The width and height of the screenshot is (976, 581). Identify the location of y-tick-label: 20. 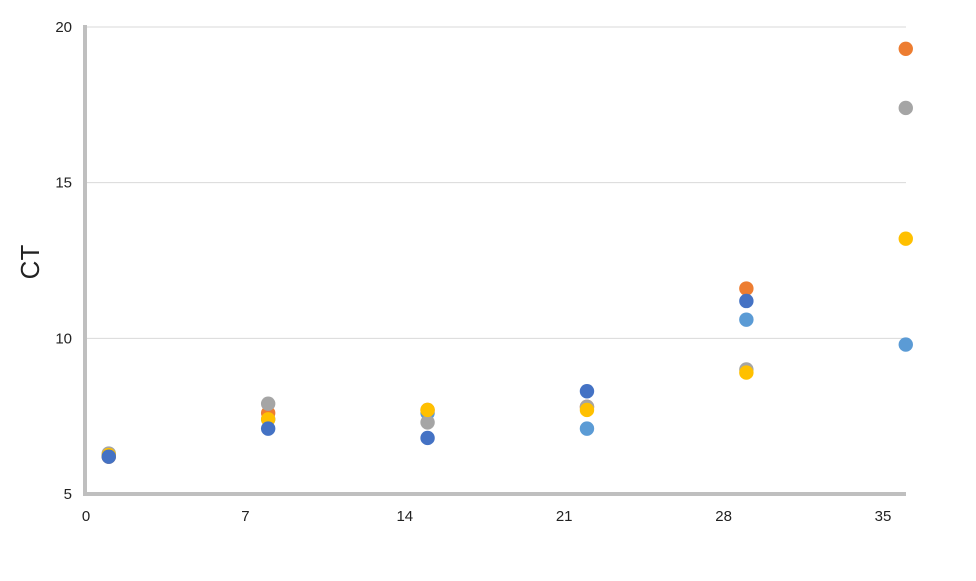
(63, 27).